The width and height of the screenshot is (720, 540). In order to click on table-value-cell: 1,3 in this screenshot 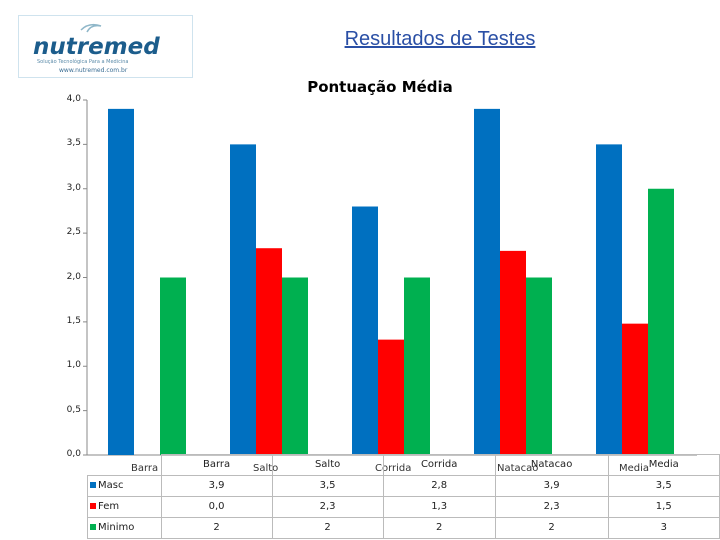, I will do `click(439, 506)`.